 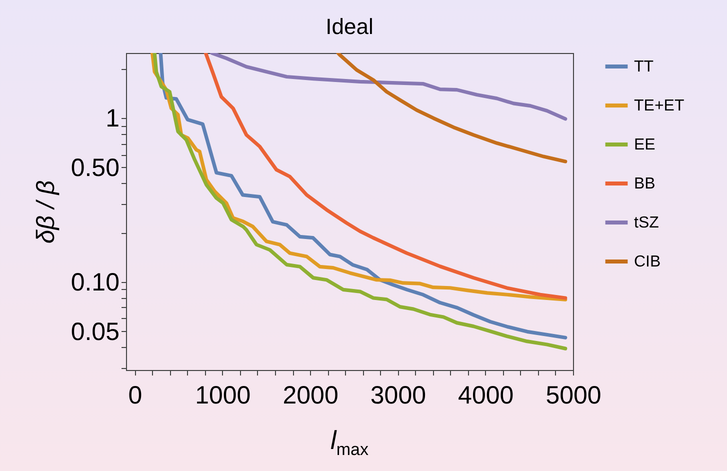 What do you see at coordinates (486, 396) in the screenshot?
I see `x-tick-label: 4000` at bounding box center [486, 396].